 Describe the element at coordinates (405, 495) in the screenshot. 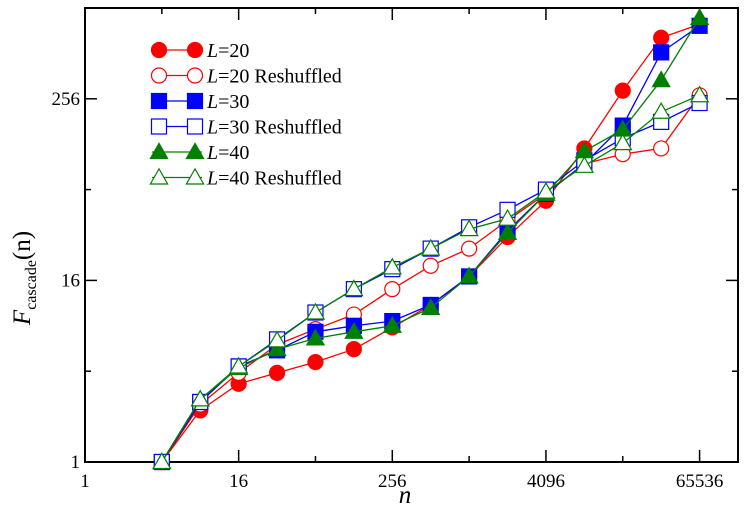

I see `x-axis-title: n` at that location.